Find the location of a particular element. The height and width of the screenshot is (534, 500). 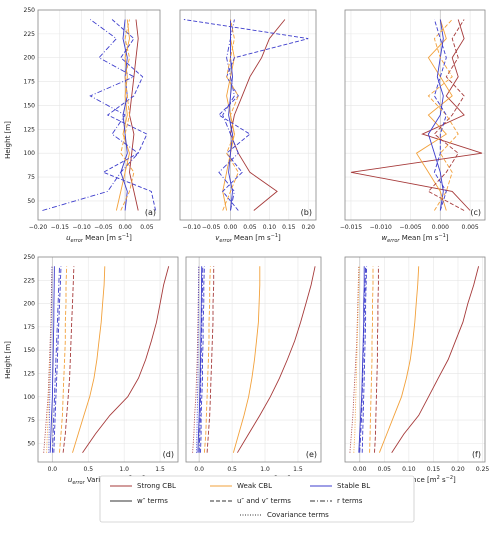

legend-label-stable: Stable BL is located at coordinates (353, 486).